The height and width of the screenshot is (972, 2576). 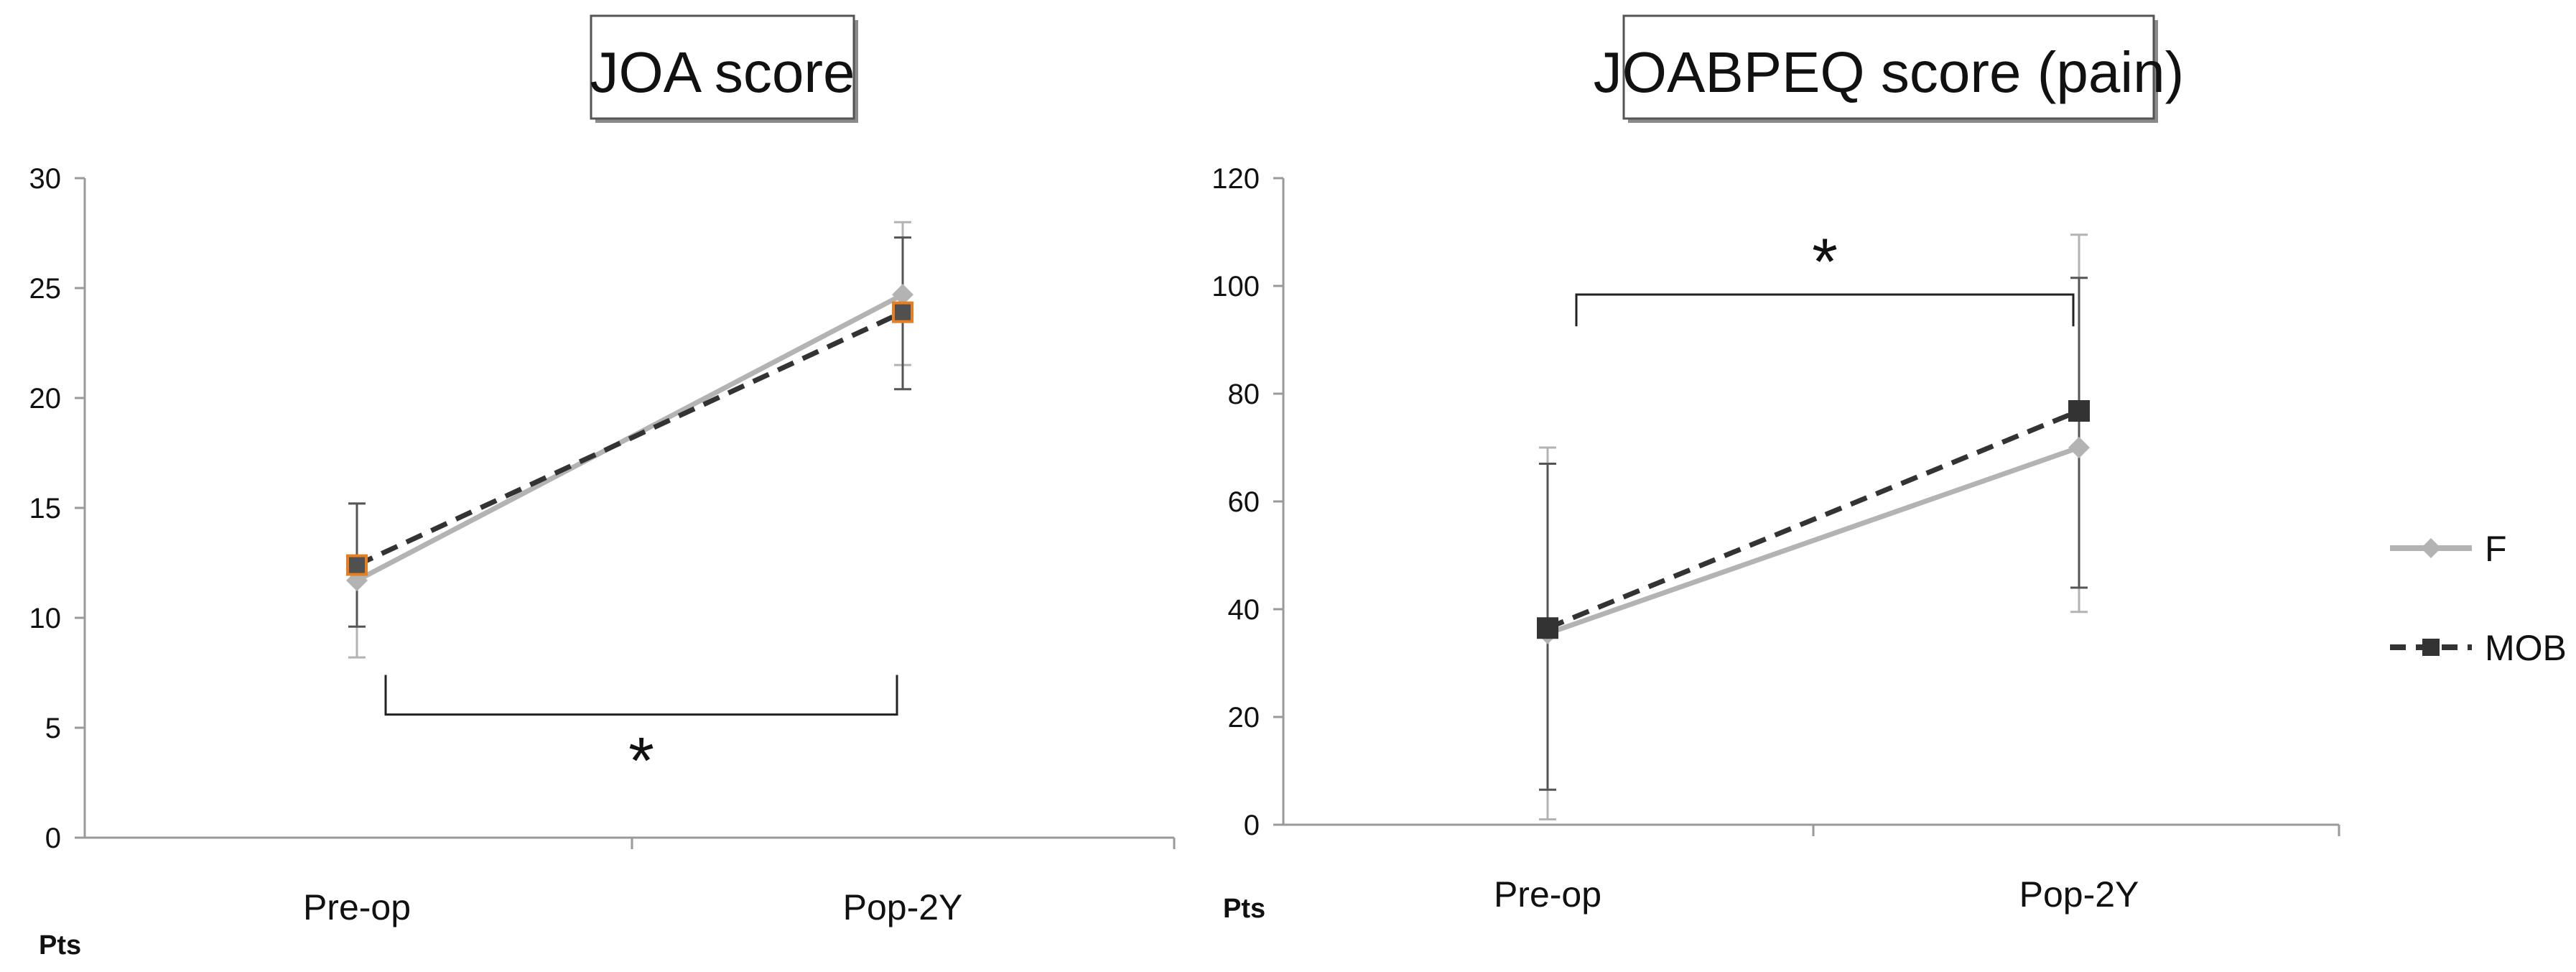 I want to click on joa-title-box, so click(x=722, y=67).